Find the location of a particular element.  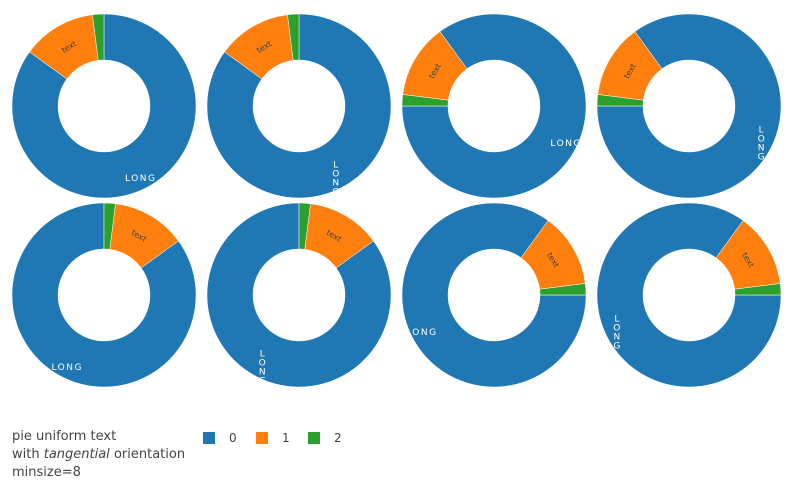

chart-title-line-2-prefix: with is located at coordinates (28, 454).